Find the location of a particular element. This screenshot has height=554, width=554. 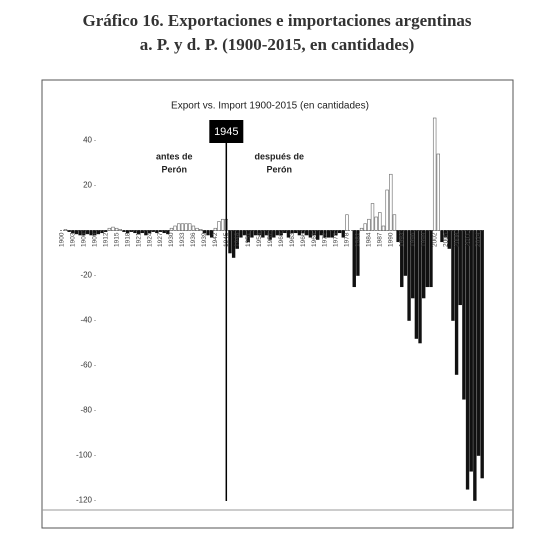

y-tick-label: -100 is located at coordinates (84, 455).